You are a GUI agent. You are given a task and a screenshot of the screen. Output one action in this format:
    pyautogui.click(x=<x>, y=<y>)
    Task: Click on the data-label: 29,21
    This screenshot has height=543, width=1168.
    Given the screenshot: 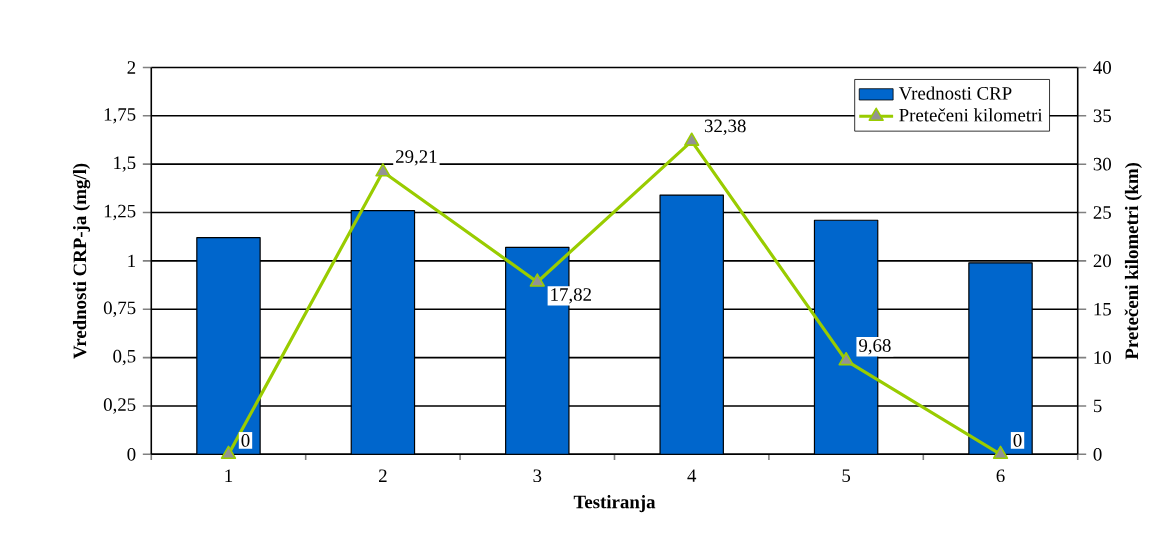 What is the action you would take?
    pyautogui.click(x=416, y=158)
    